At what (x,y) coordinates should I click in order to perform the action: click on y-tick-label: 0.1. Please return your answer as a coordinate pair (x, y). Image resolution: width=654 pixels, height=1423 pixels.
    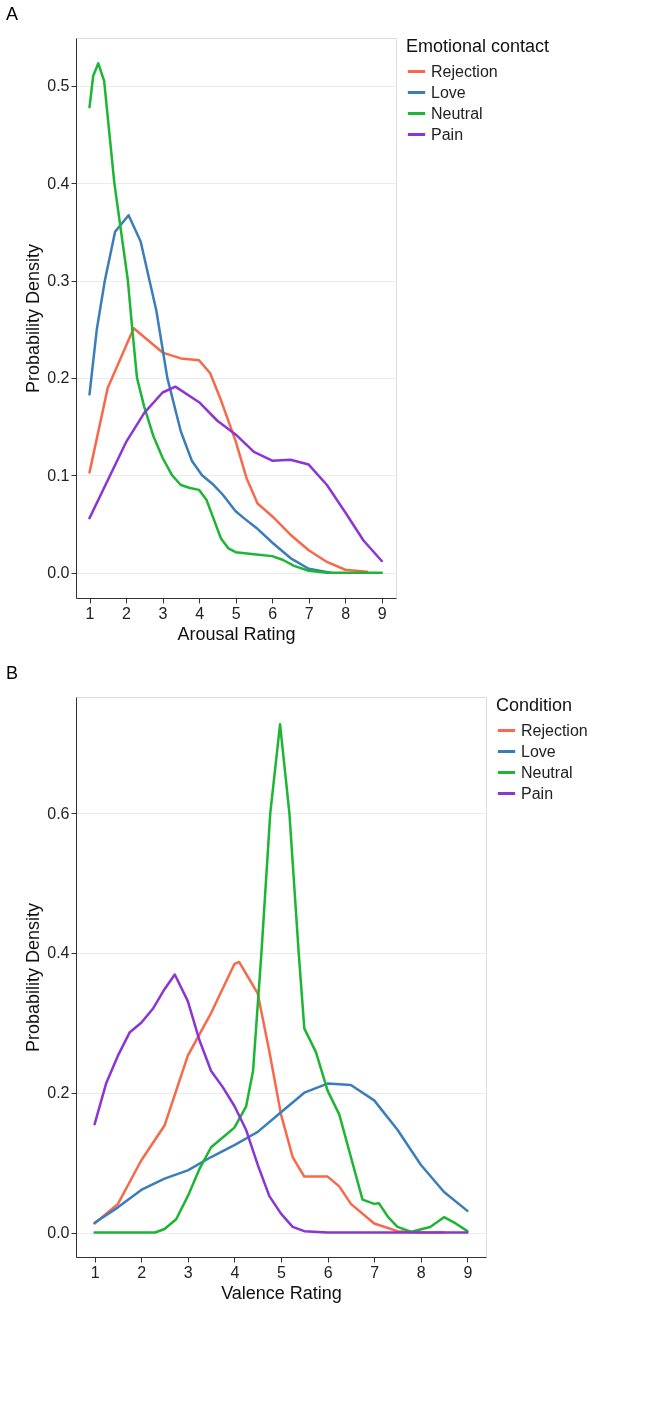
    Looking at the image, I should click on (58, 475).